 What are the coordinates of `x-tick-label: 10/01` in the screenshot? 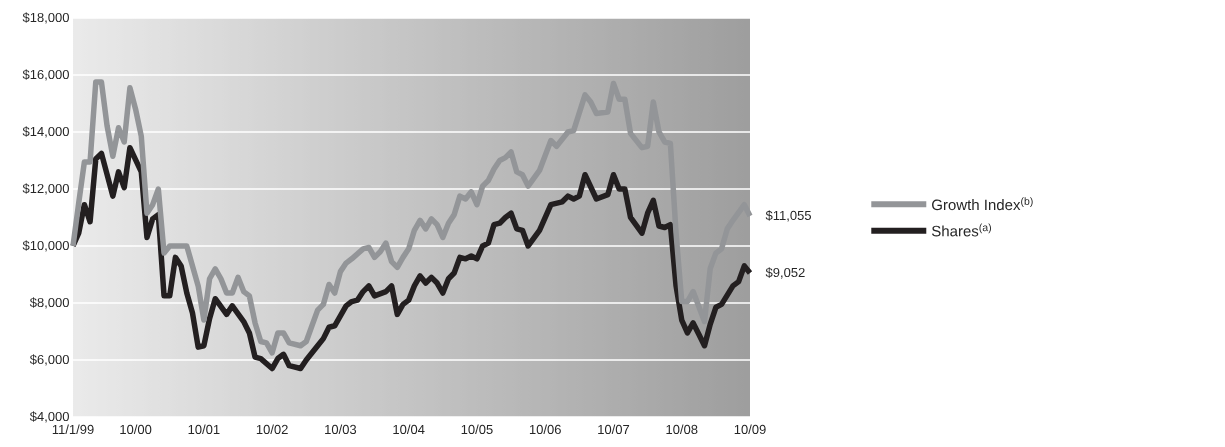 It's located at (204, 429).